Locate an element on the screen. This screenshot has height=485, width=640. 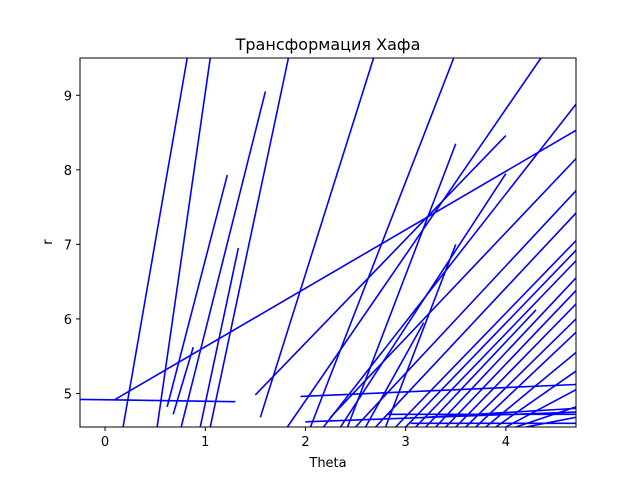
x-axis-ticks: 0 1 2 3 4 is located at coordinates (305, 438).